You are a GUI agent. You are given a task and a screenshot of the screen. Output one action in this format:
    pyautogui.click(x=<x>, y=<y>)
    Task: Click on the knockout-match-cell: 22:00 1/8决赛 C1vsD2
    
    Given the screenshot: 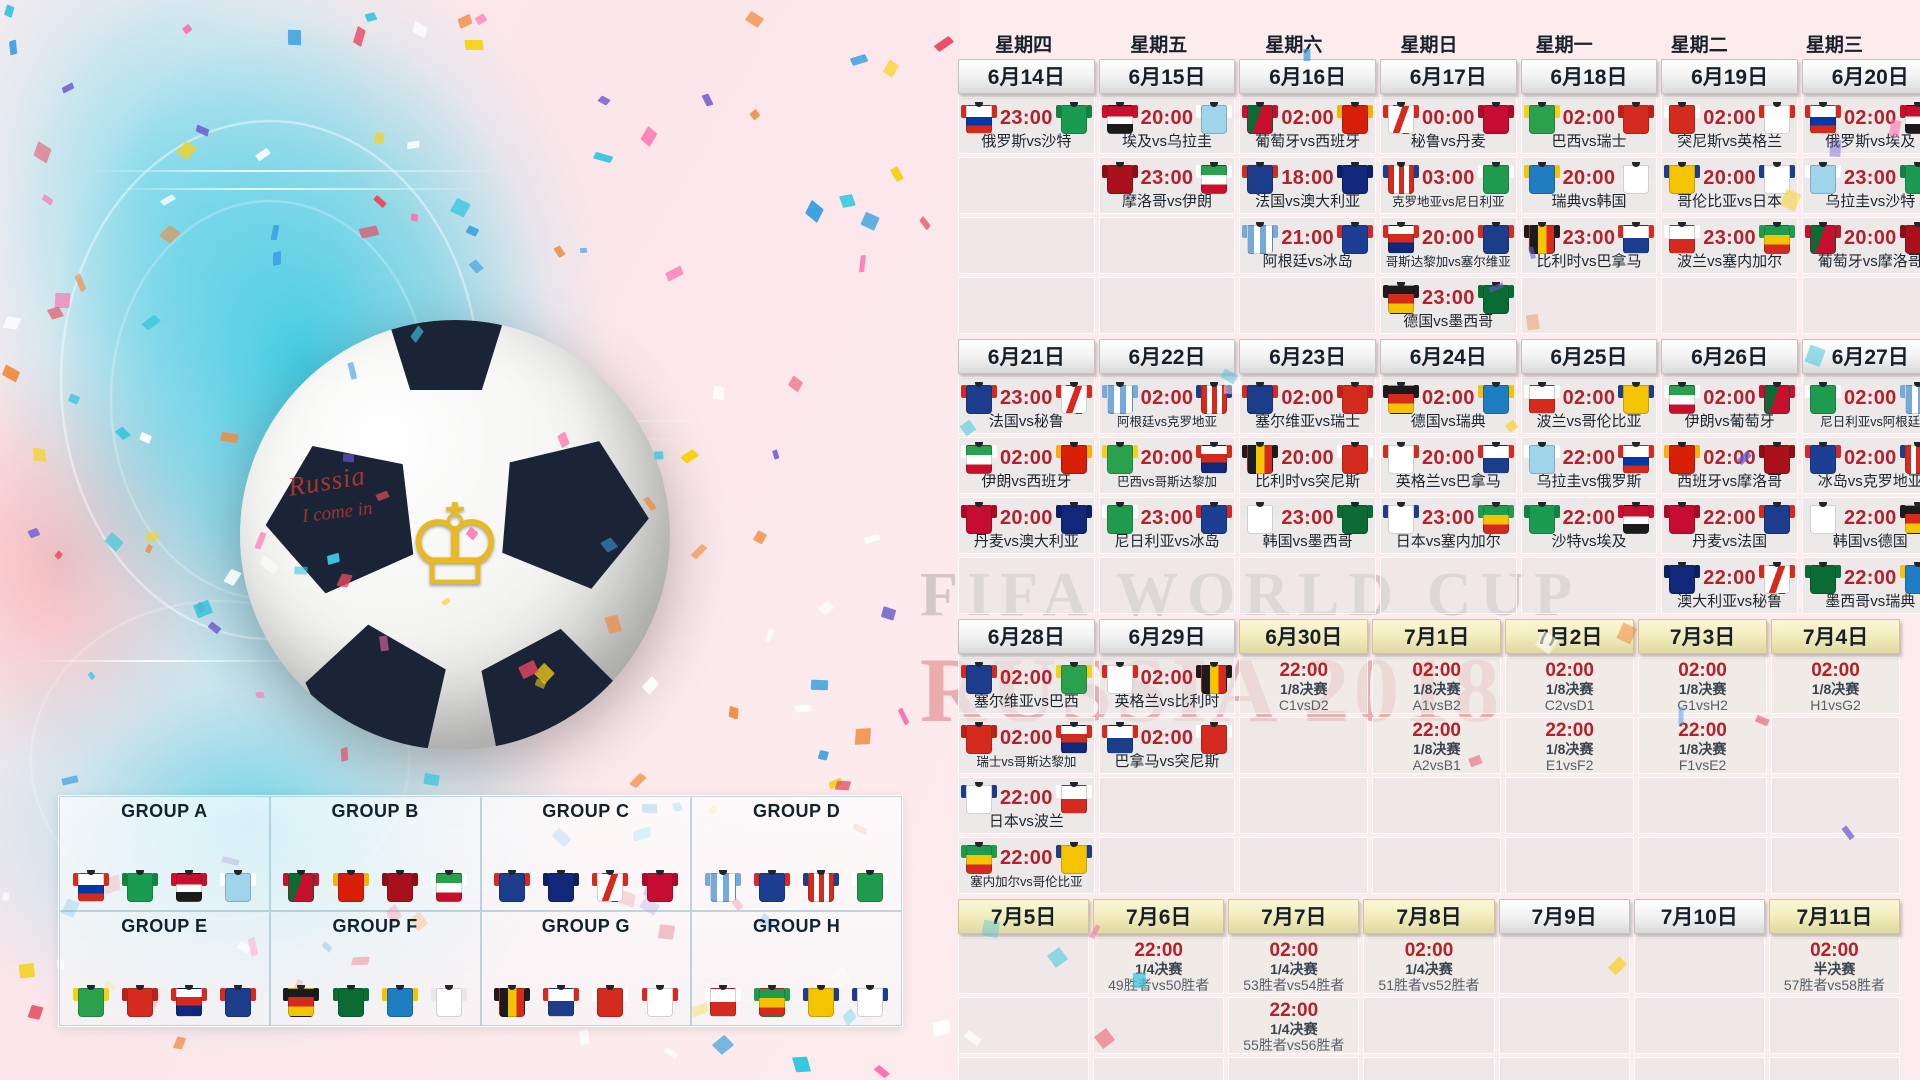 What is the action you would take?
    pyautogui.click(x=1304, y=685)
    